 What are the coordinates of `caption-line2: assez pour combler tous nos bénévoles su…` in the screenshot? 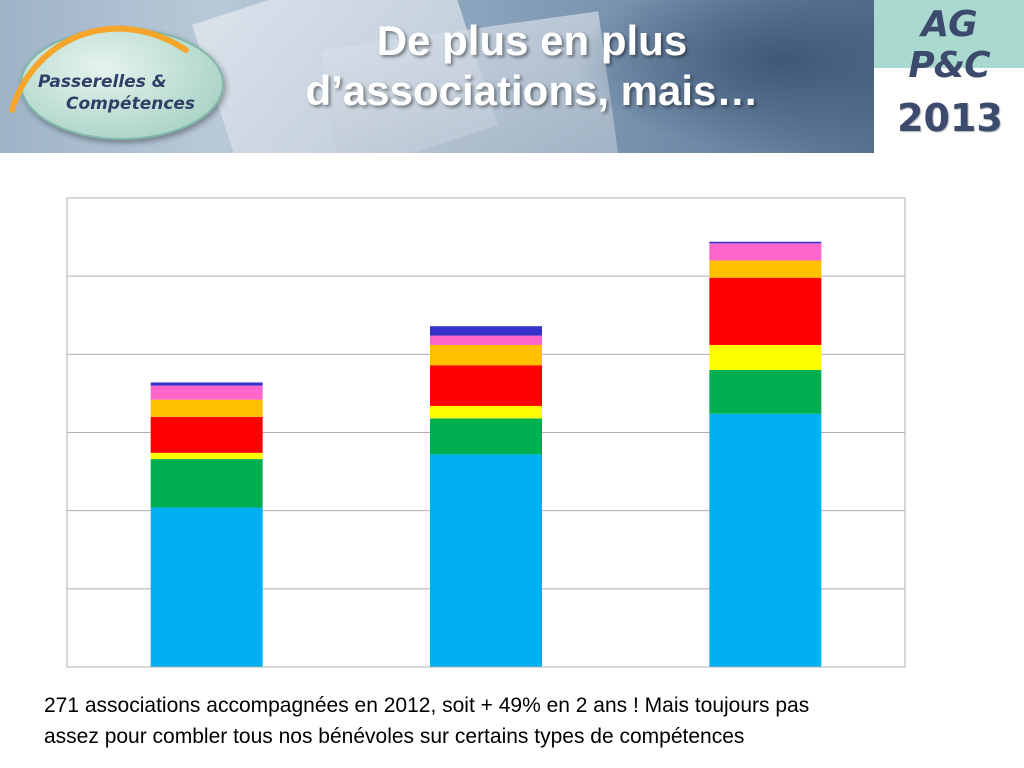 It's located at (394, 736).